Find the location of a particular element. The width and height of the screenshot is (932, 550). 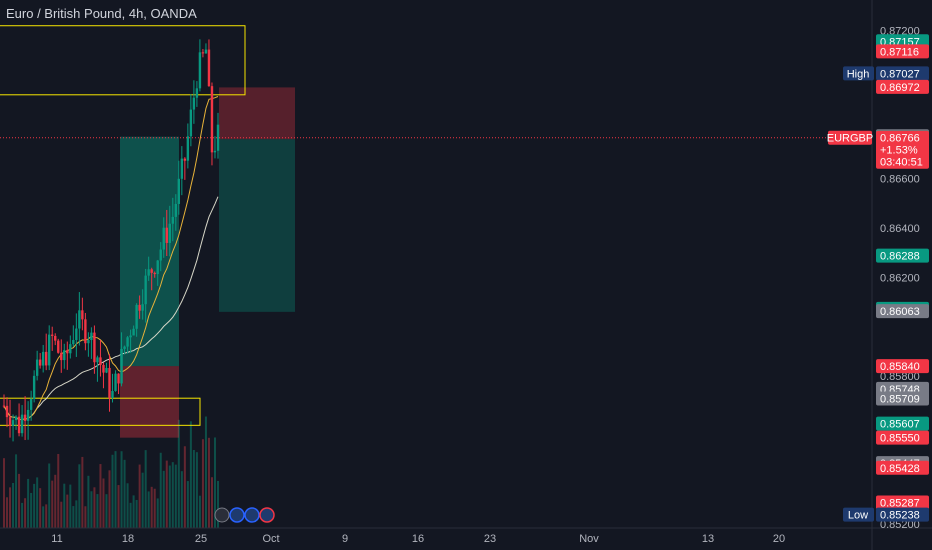

current-price-box is located at coordinates (902, 149).